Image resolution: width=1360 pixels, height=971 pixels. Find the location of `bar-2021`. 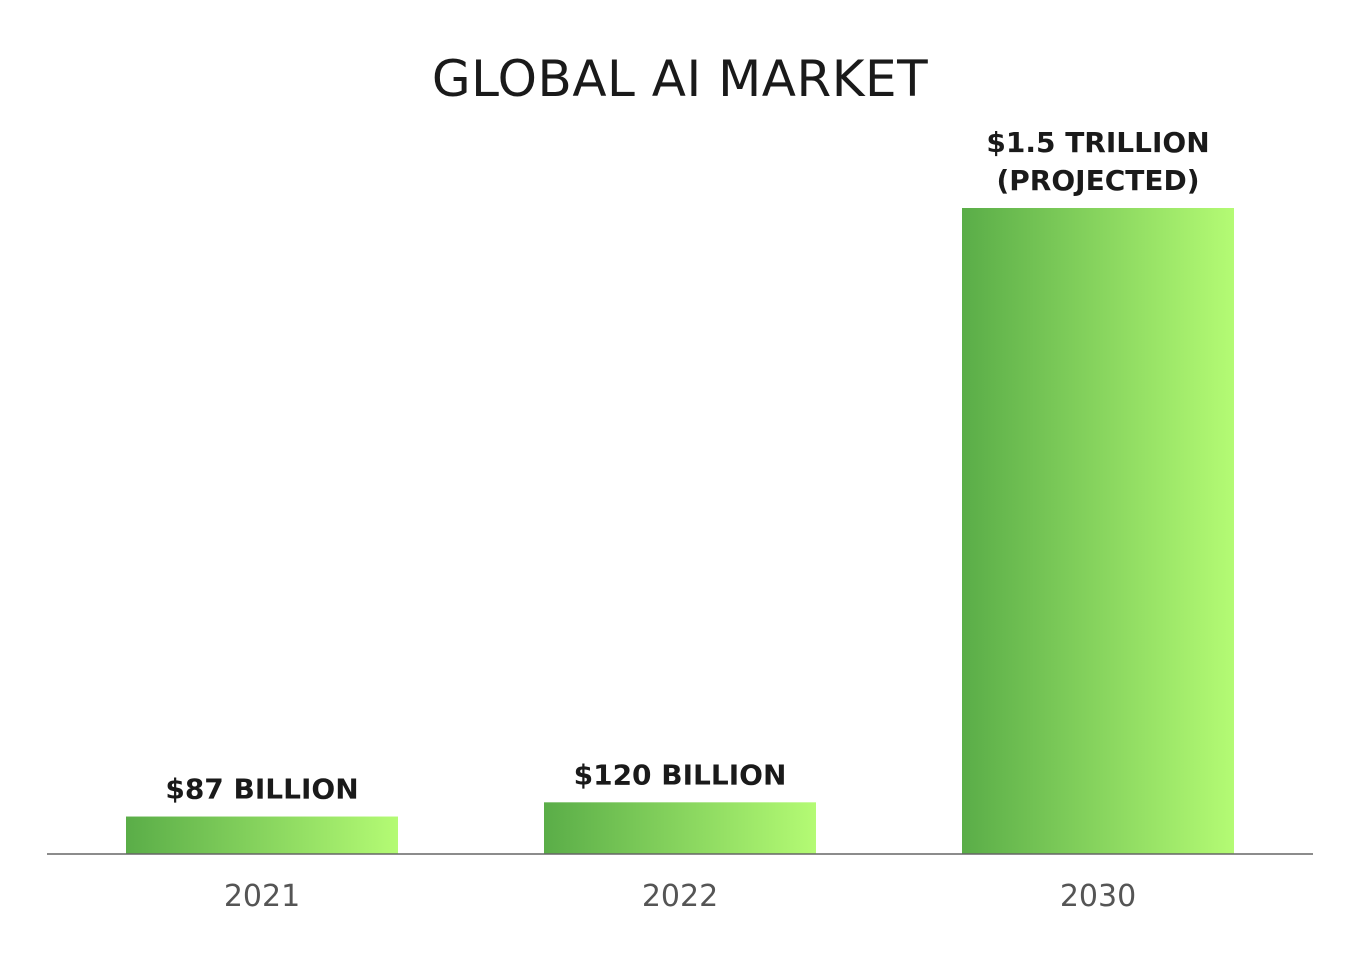

bar-2021 is located at coordinates (262, 835).